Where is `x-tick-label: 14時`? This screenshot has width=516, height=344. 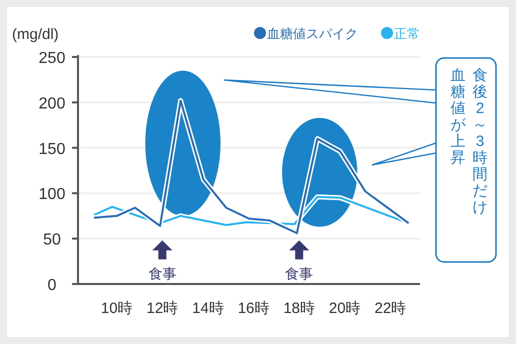
x-tick-label: 14時 is located at coordinates (208, 308).